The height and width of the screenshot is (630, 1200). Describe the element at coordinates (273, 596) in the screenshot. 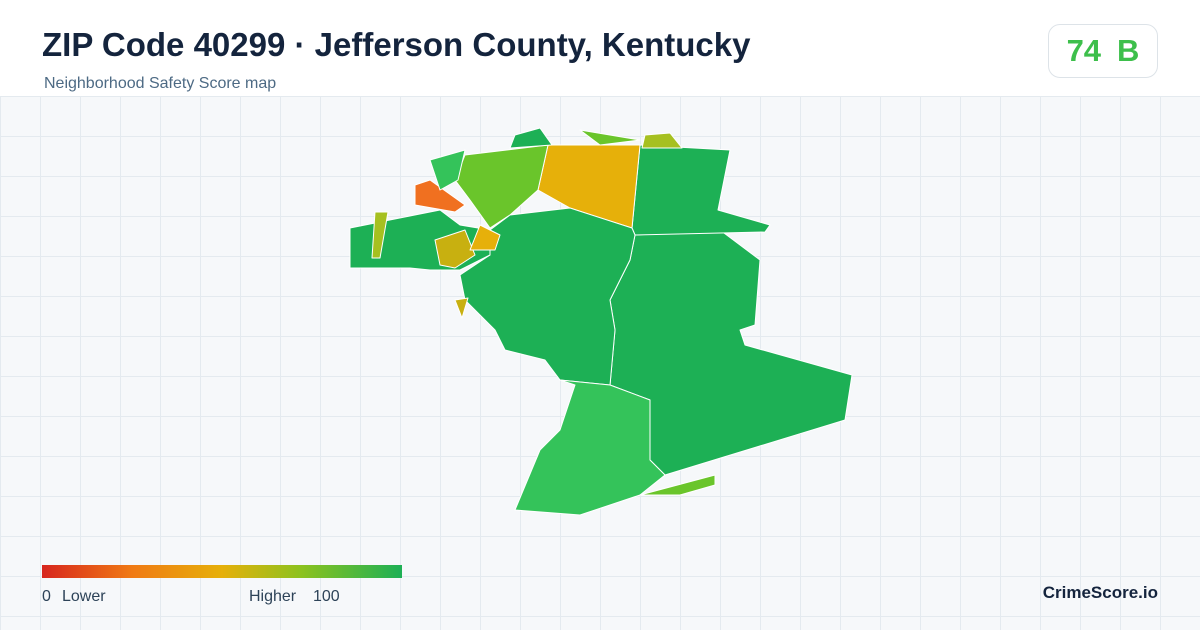

I see `legend-max-label: Higher` at that location.